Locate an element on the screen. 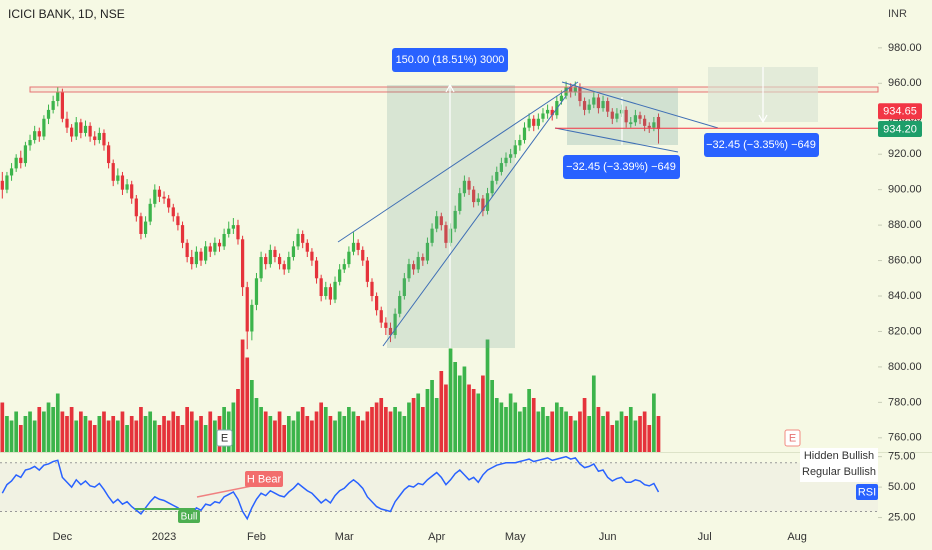 The width and height of the screenshot is (932, 550). y-tick-label: 980.00 is located at coordinates (905, 48).